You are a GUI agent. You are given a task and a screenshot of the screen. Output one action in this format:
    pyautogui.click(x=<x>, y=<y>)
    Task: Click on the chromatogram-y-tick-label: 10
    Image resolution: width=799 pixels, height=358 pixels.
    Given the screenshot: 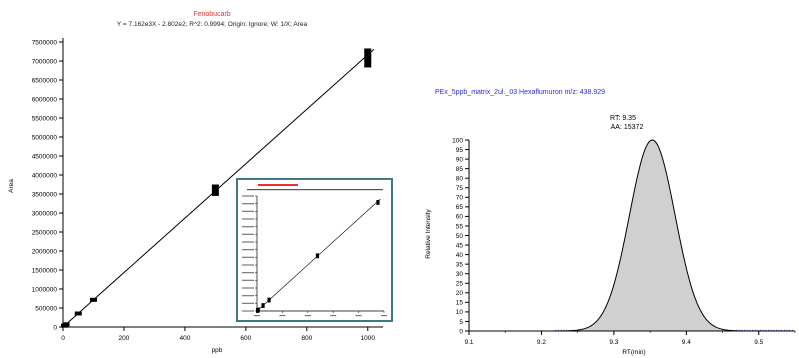 What is the action you would take?
    pyautogui.click(x=460, y=312)
    